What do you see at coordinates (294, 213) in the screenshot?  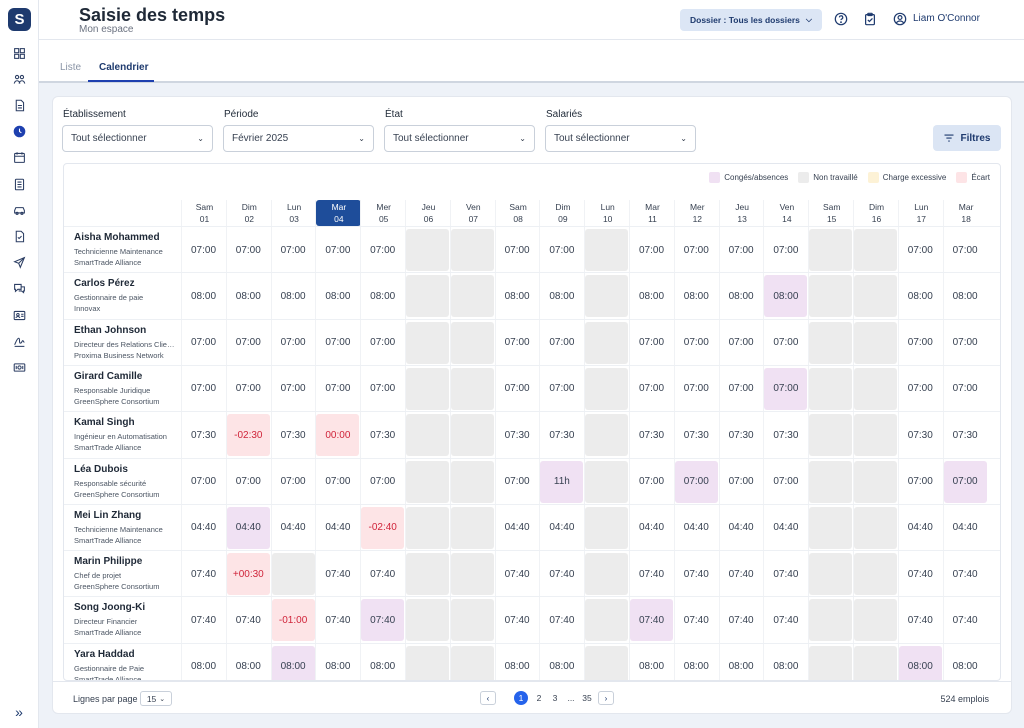 I see `day-header: Lun 03` at bounding box center [294, 213].